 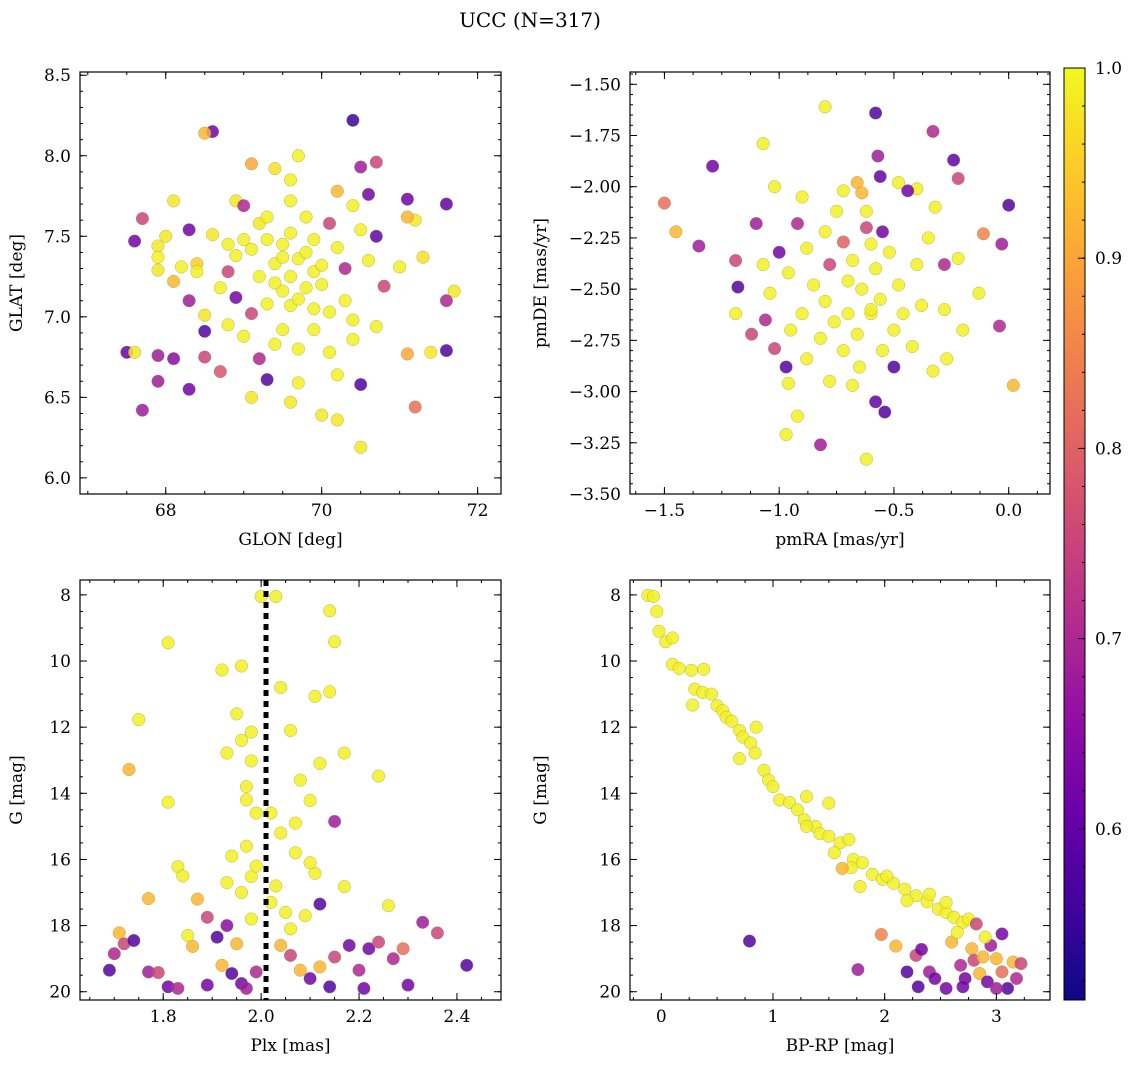 I want to click on y-tick-label: 16, so click(x=60, y=860).